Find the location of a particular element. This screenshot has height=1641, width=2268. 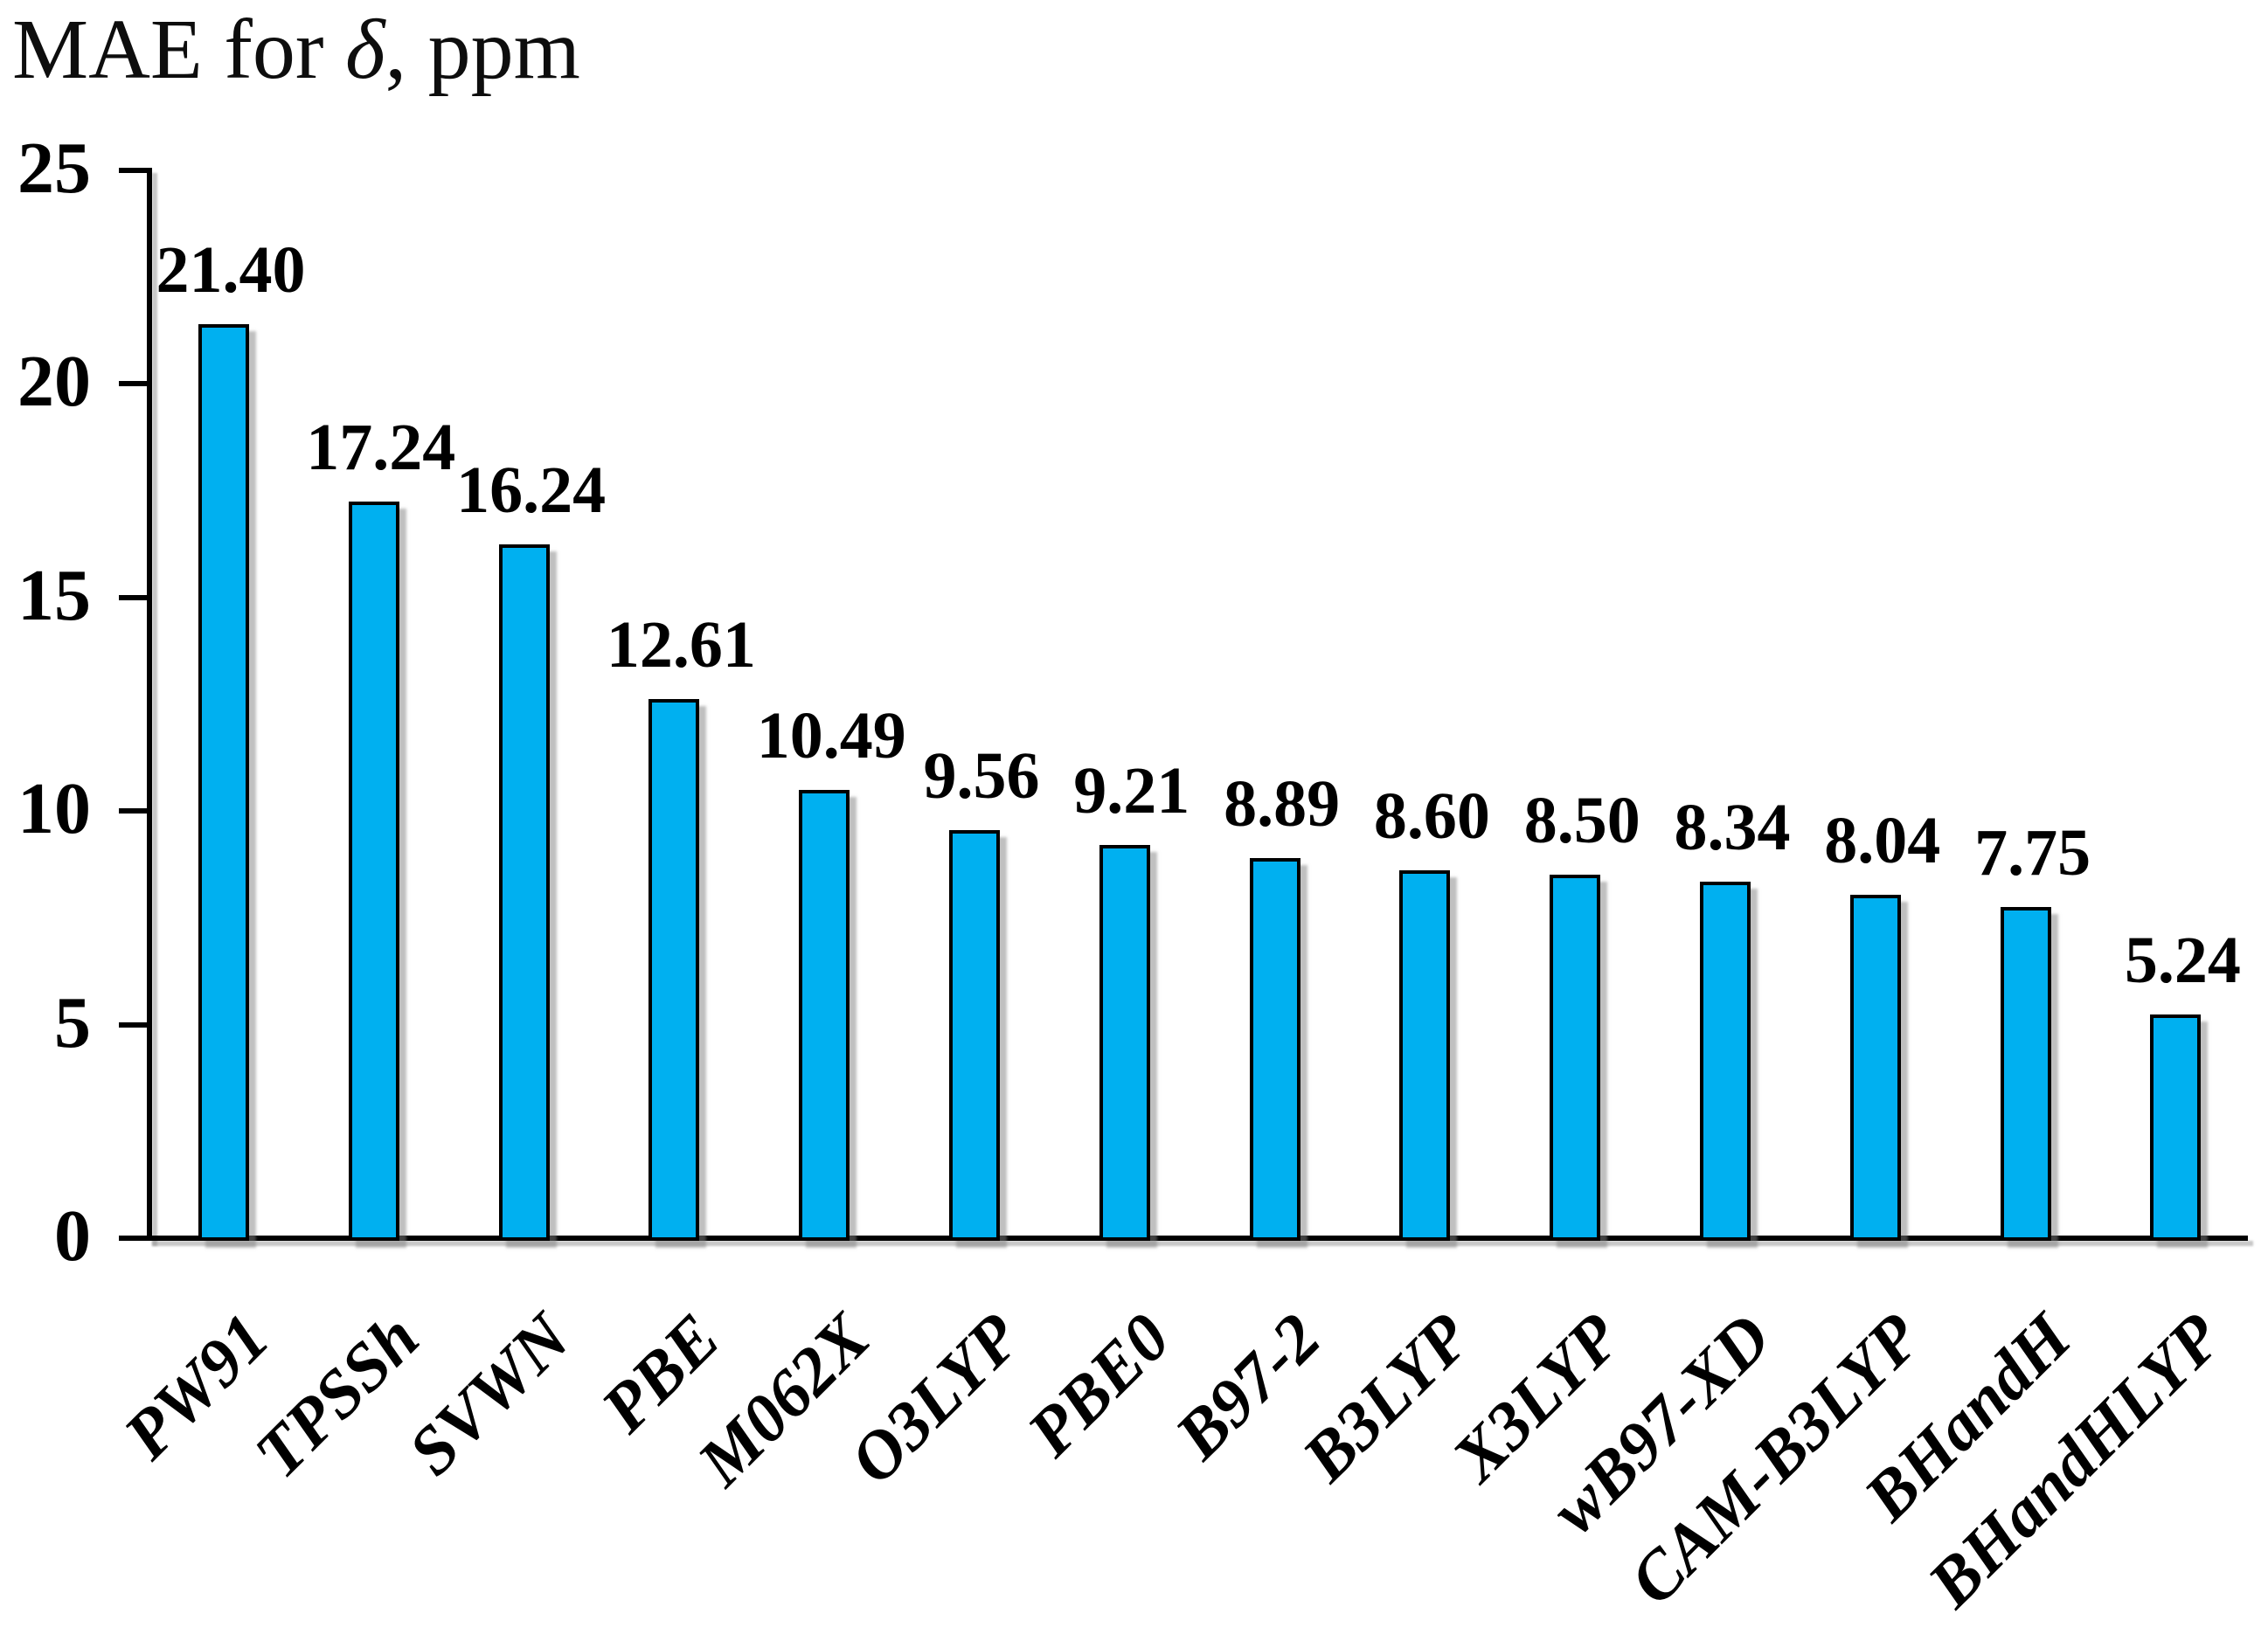

chart-title-suffix: , ppm is located at coordinates (483, 50).